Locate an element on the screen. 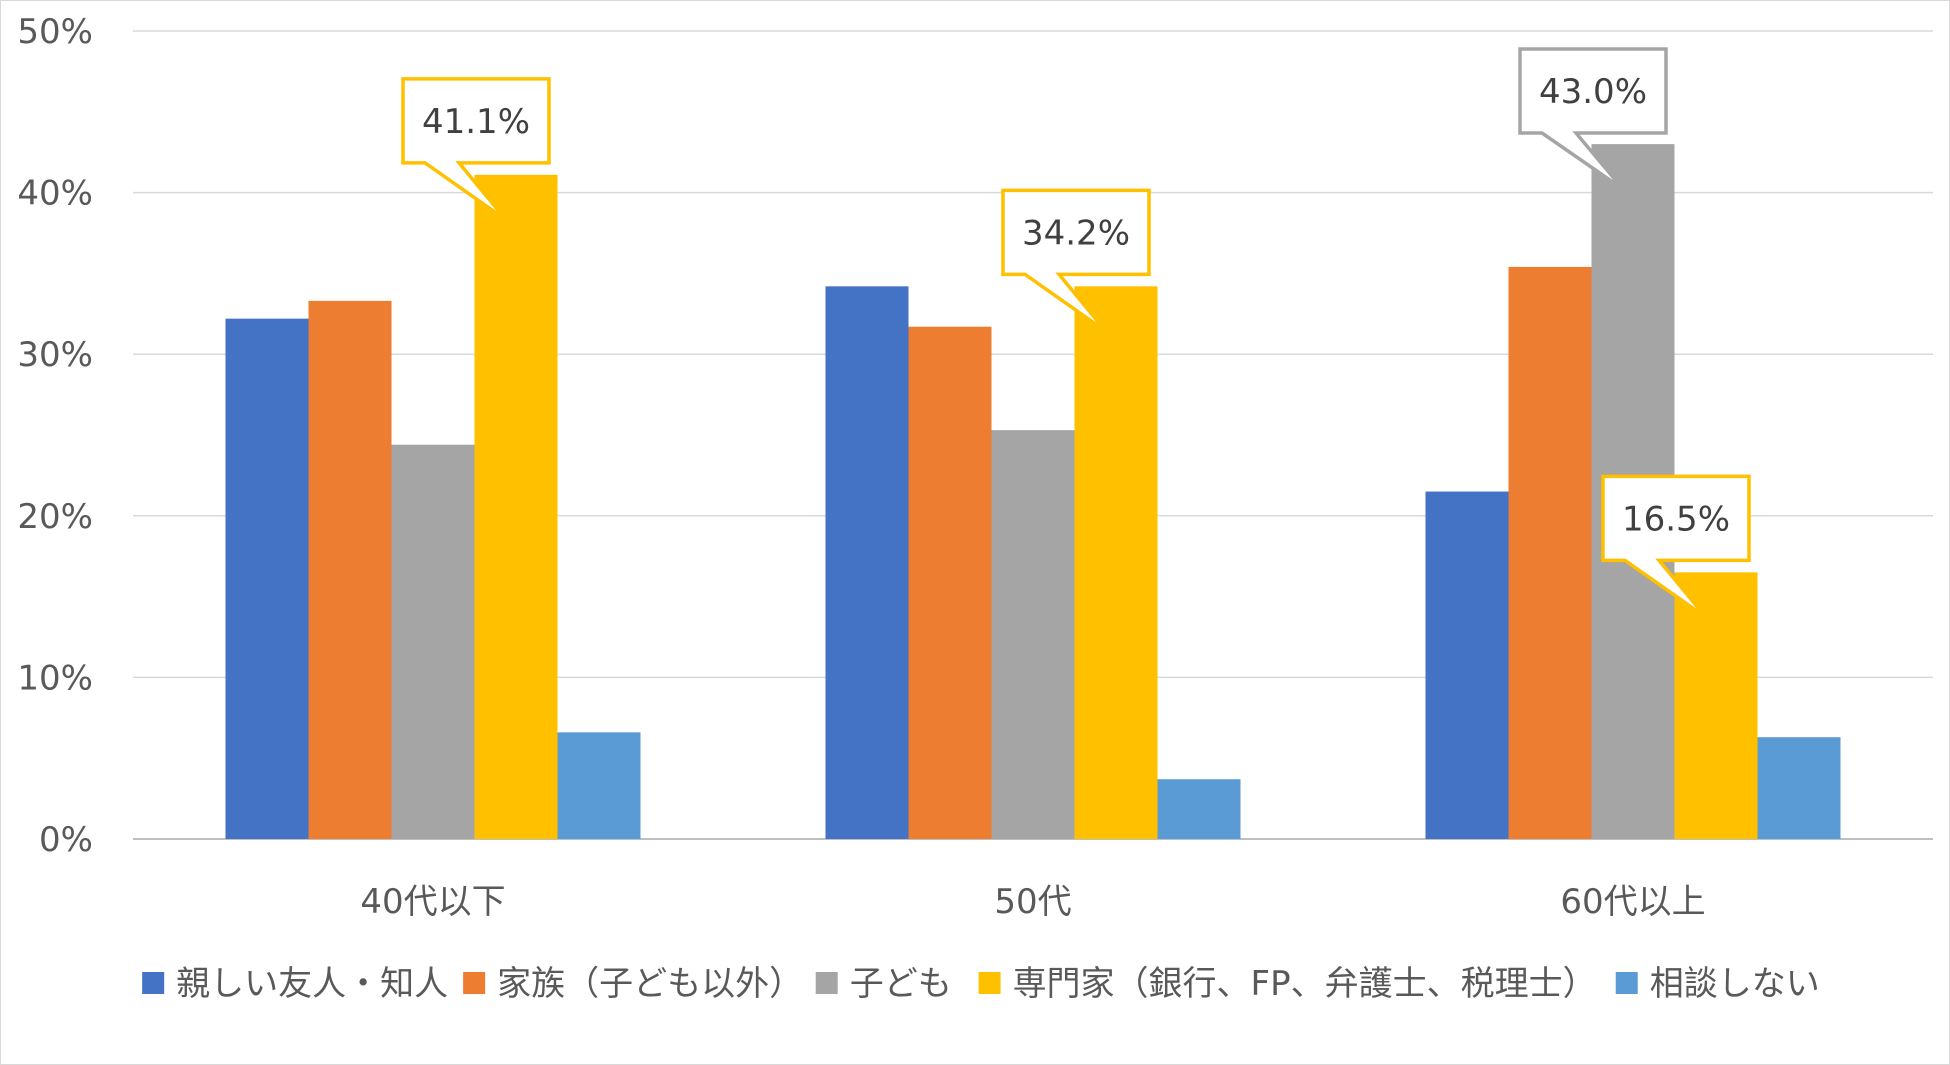 The height and width of the screenshot is (1065, 1950). y-tick-label: 20% is located at coordinates (55, 517).